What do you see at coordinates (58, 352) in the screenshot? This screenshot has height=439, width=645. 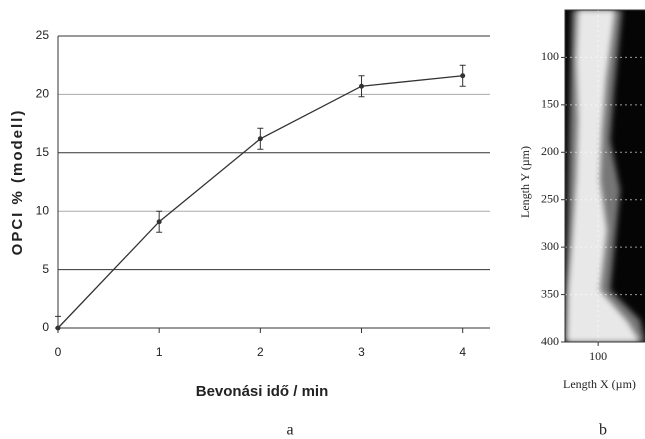 I see `x-tick-label: 0` at bounding box center [58, 352].